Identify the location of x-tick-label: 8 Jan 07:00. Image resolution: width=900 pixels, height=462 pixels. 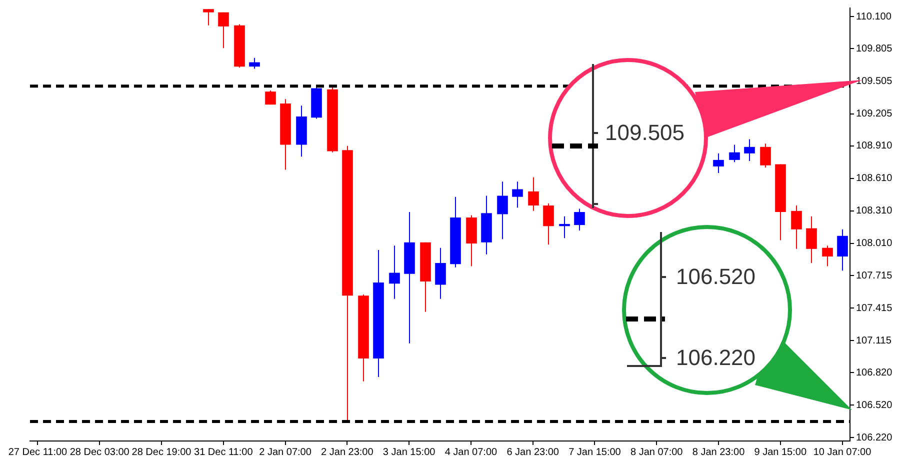
(657, 452).